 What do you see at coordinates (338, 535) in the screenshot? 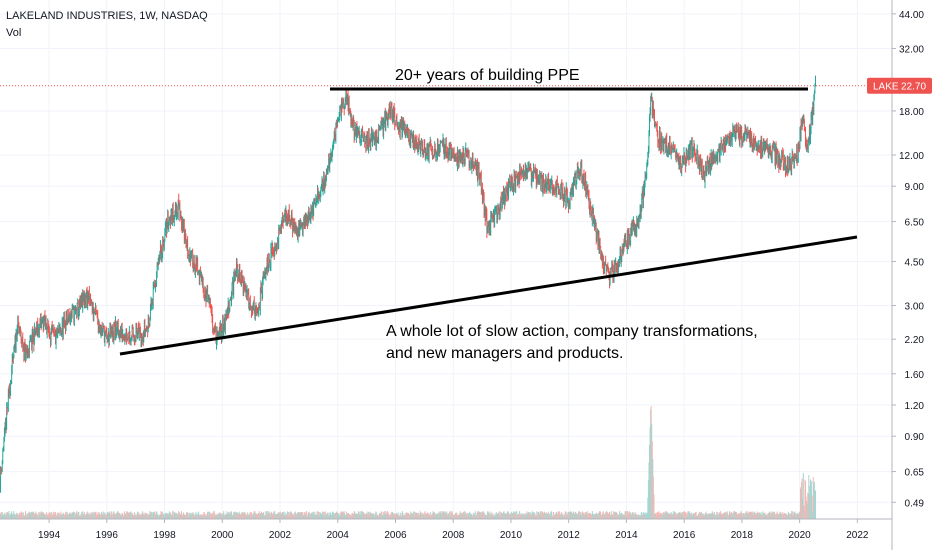
I see `x-tick-label: 2004` at bounding box center [338, 535].